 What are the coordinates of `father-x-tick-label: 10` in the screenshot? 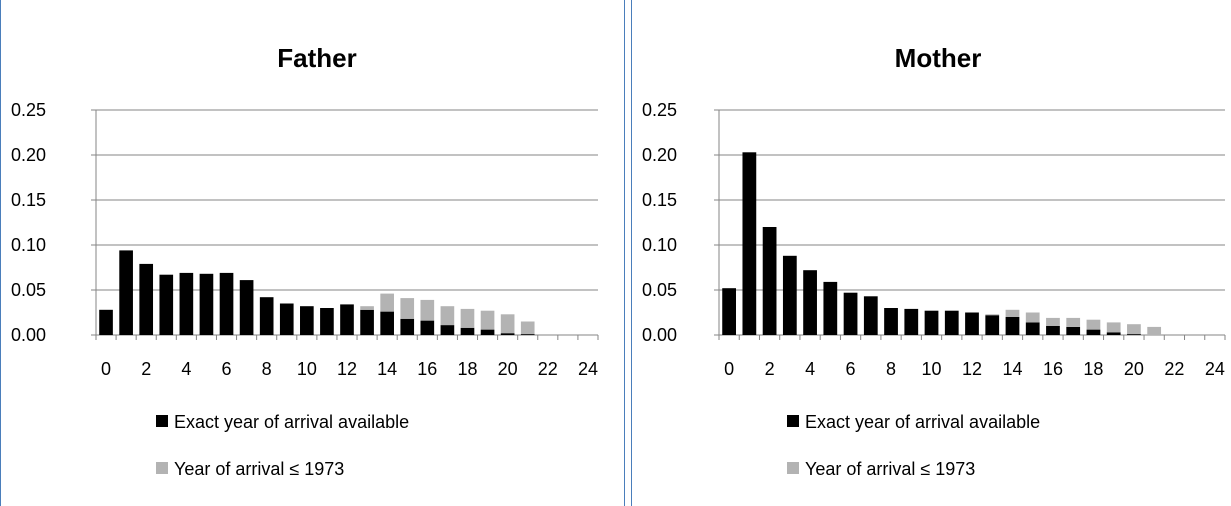 It's located at (307, 369).